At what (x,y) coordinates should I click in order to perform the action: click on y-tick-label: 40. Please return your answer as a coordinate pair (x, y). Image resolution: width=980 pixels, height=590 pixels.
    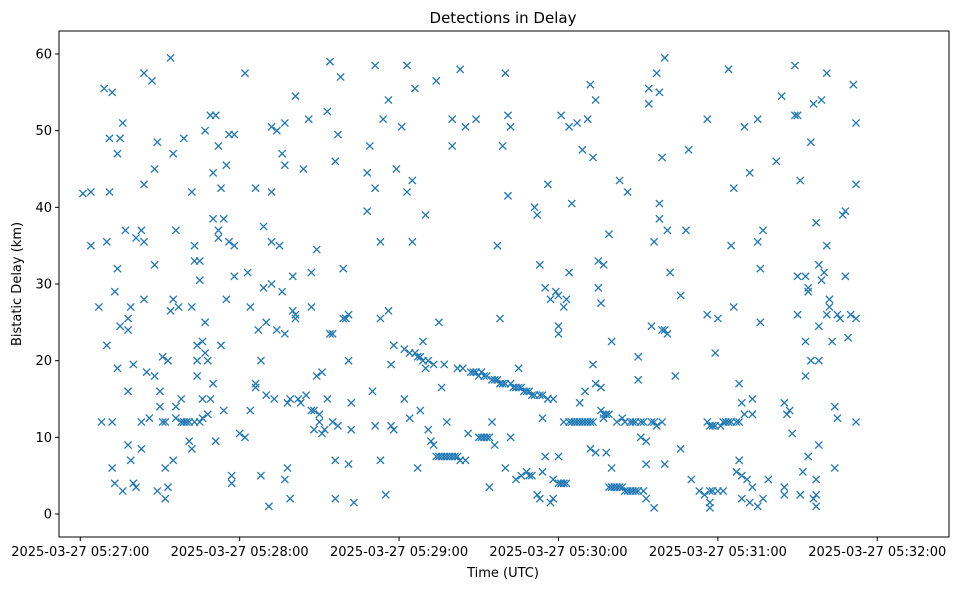
    Looking at the image, I should click on (43, 208).